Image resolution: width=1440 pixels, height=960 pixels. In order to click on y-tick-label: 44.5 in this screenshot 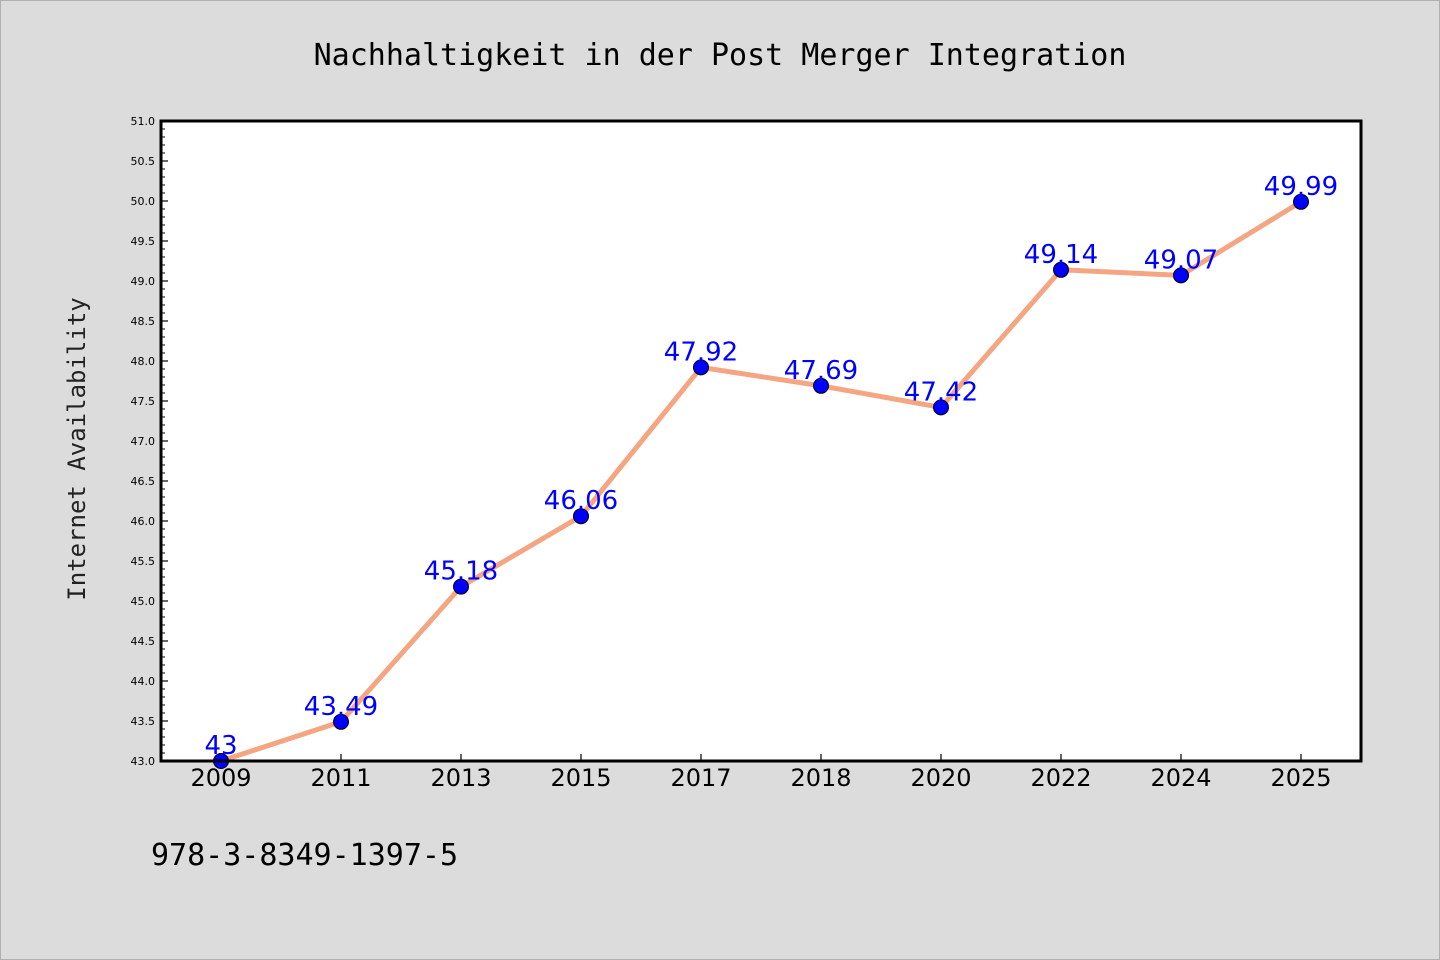, I will do `click(143, 641)`.